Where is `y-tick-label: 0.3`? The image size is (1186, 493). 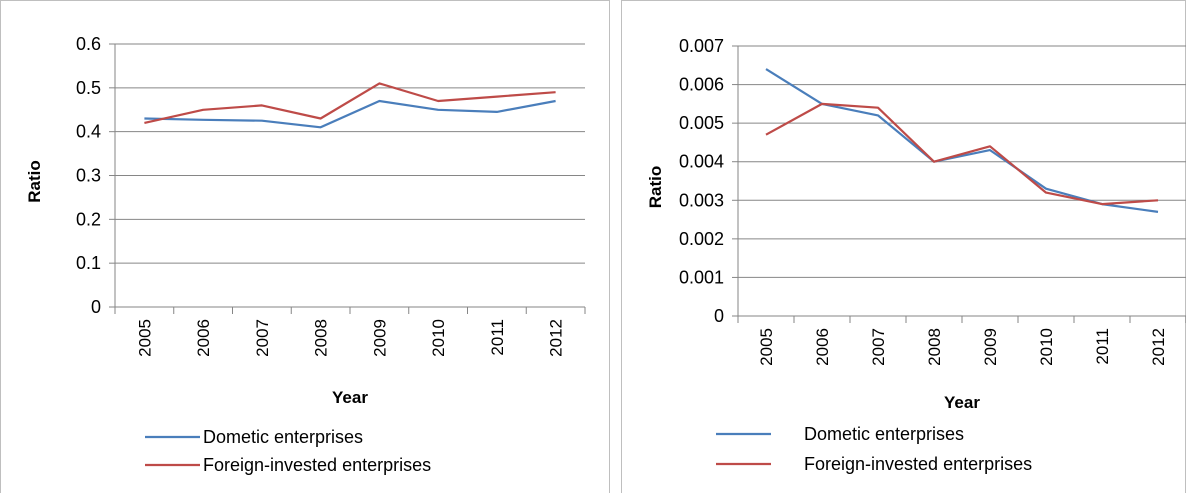
y-tick-label: 0.3 is located at coordinates (88, 176).